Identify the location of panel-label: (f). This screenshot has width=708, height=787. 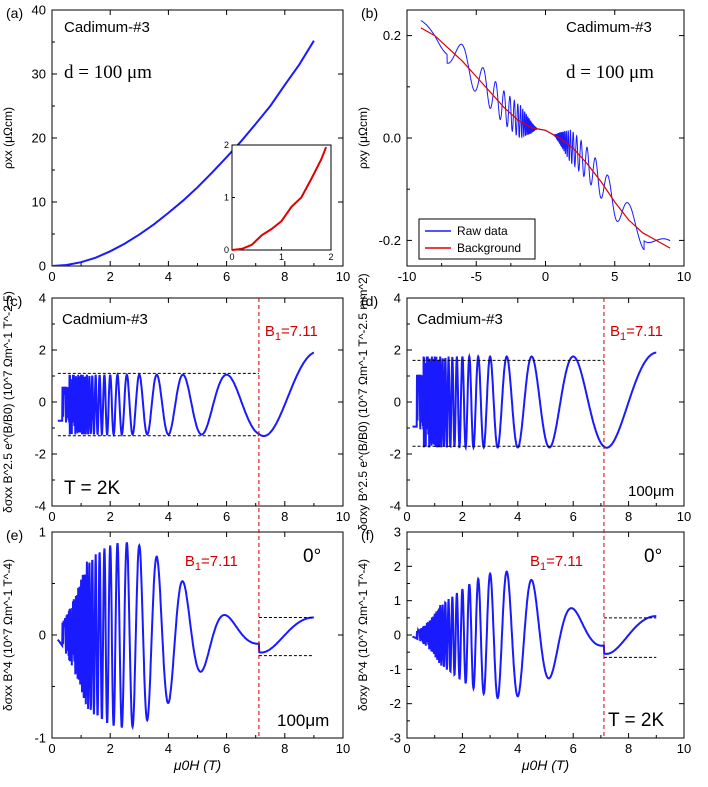
(367, 535).